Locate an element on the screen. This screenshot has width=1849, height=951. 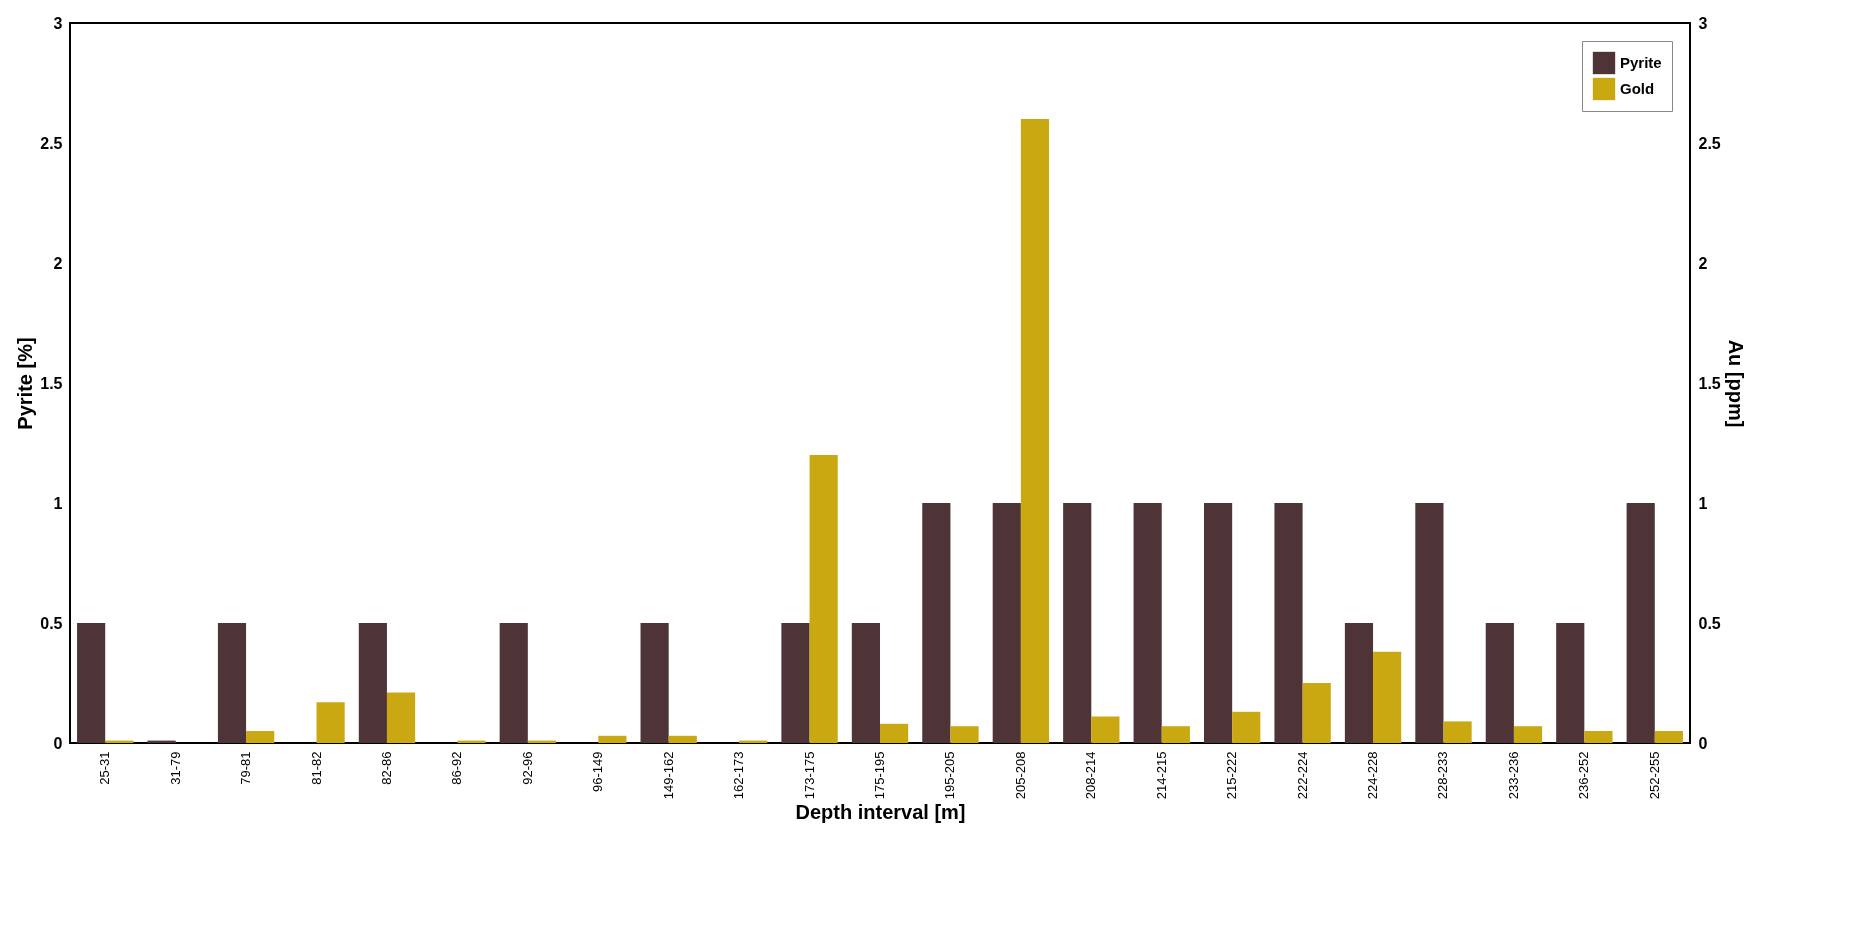
x-tick-label: 162-173 is located at coordinates (739, 775).